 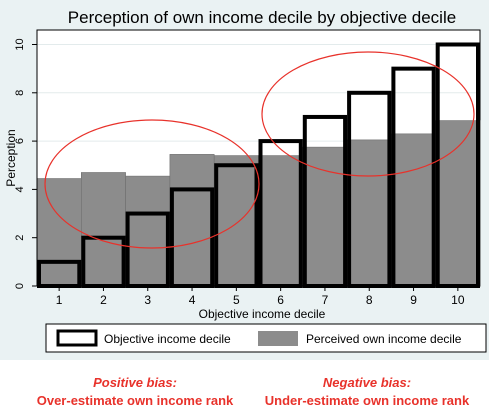 I want to click on x-tick-label: 7, so click(x=325, y=300).